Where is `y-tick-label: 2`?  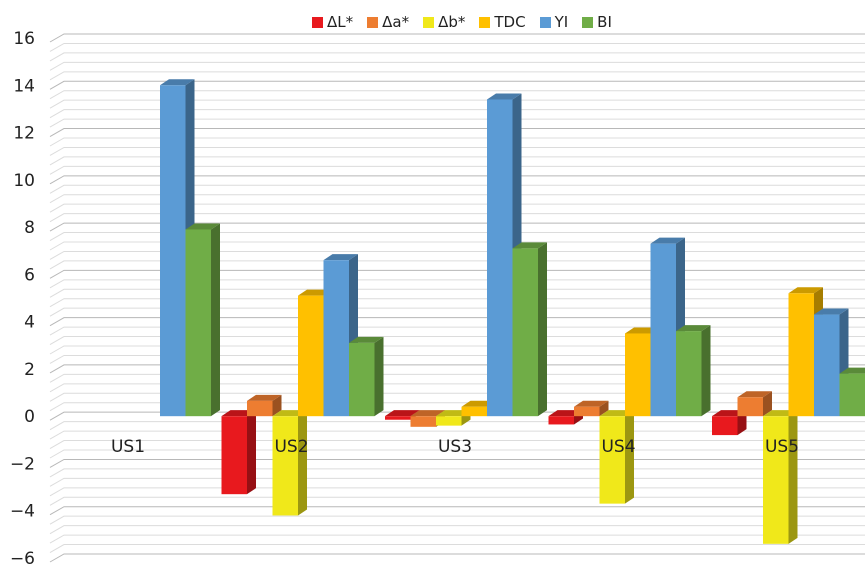 y-tick-label: 2 is located at coordinates (29, 370).